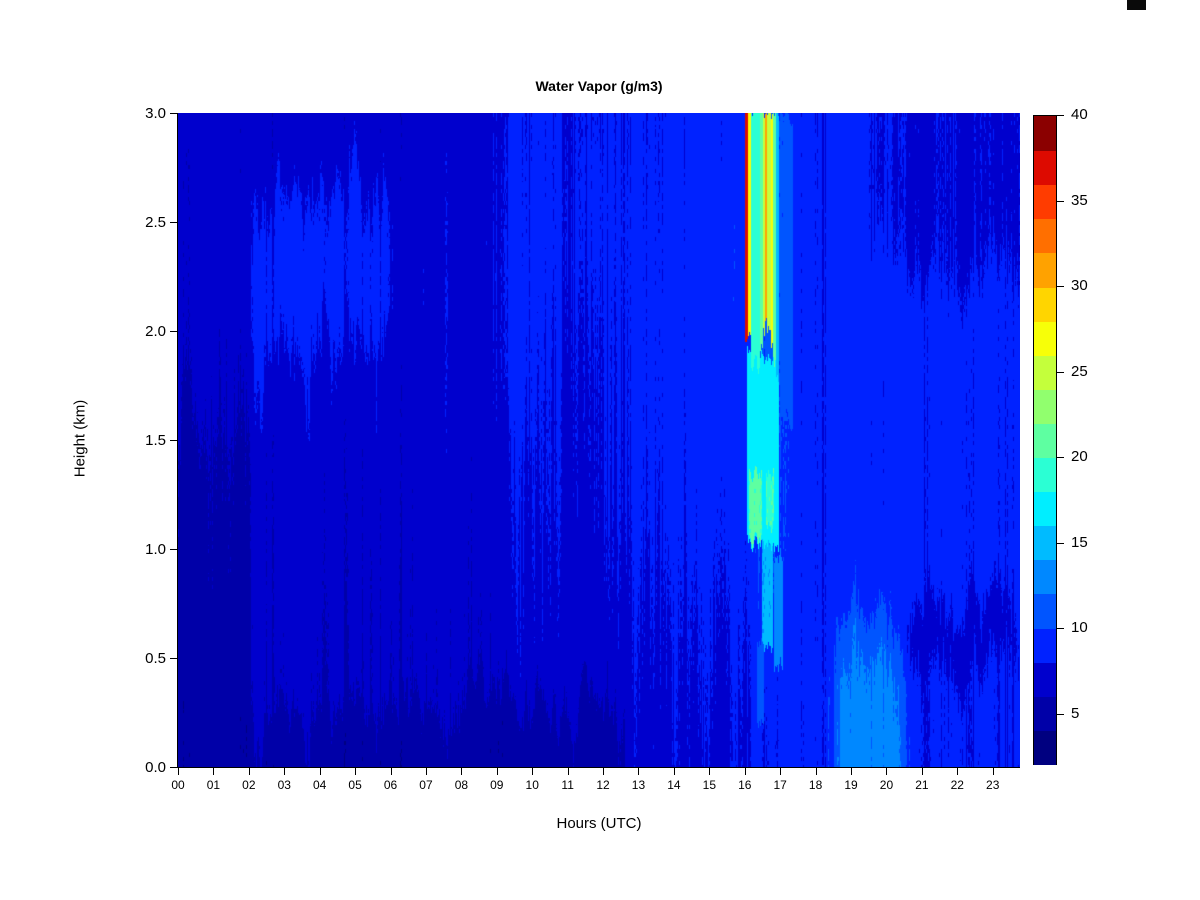  What do you see at coordinates (1136, 5) in the screenshot?
I see `corner-mark` at bounding box center [1136, 5].